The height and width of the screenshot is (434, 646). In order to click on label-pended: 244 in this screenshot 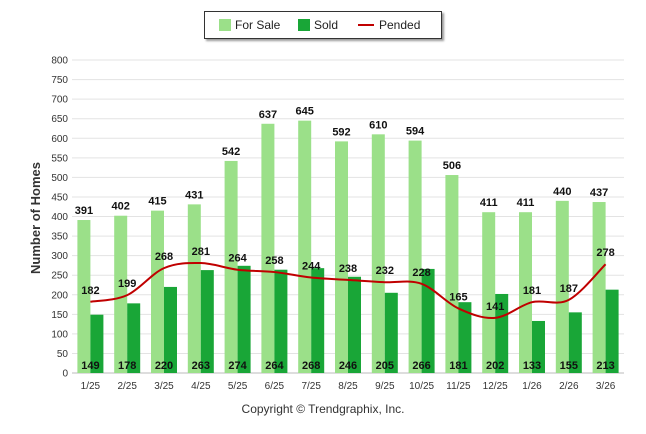, I will do `click(311, 267)`.